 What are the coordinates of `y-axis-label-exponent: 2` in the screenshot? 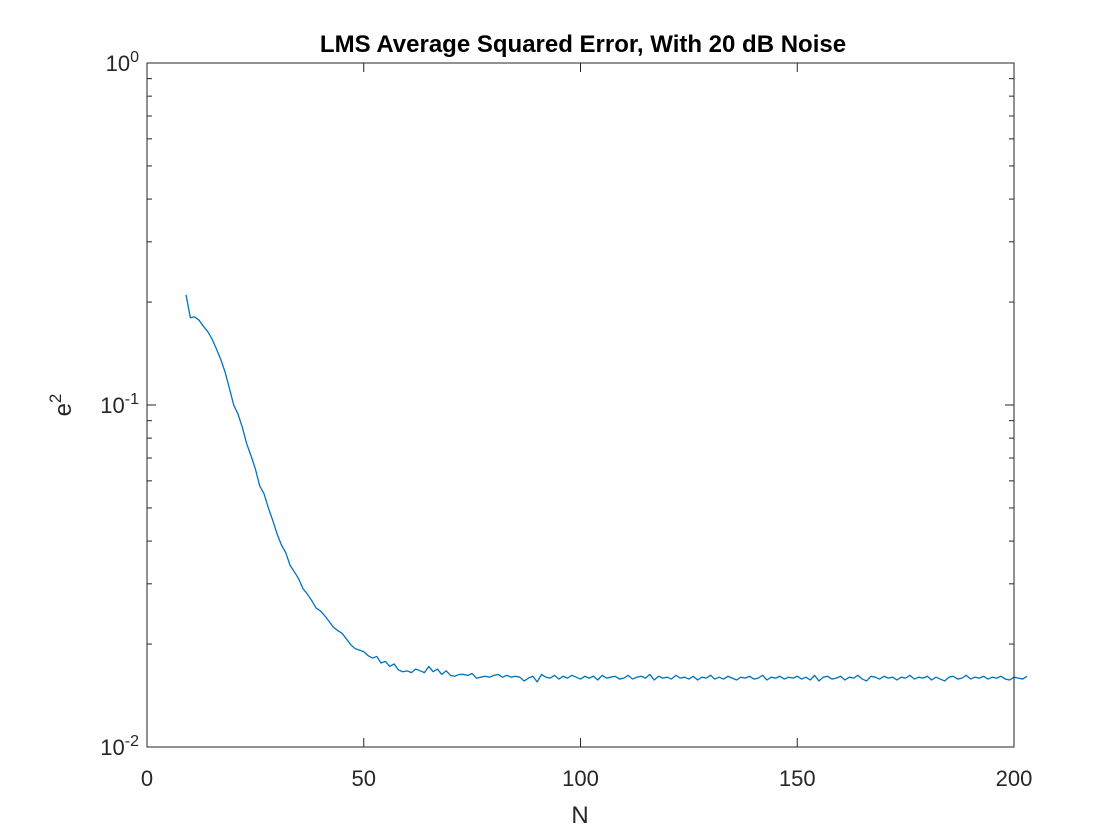 It's located at (55, 398).